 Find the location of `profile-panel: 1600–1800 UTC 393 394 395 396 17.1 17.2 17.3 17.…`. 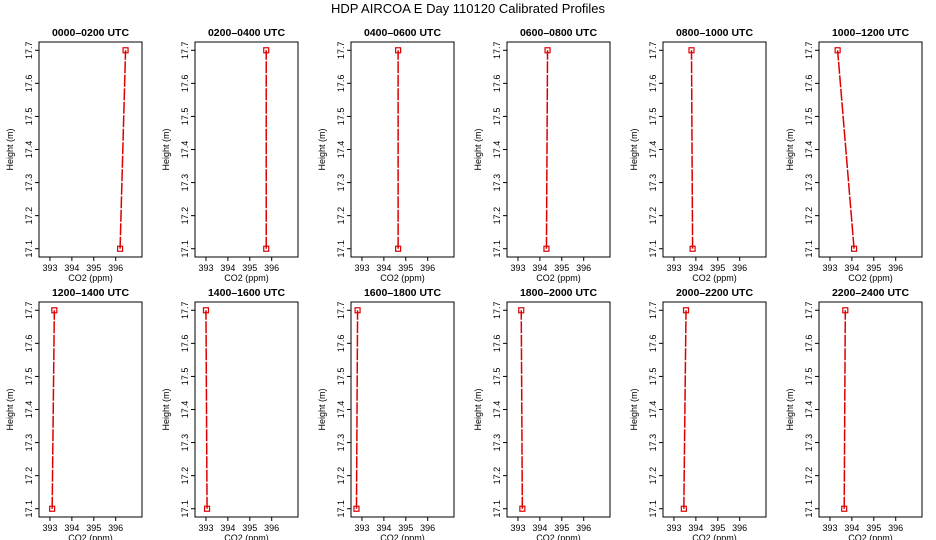

profile-panel: 1600–1800 UTC 393 394 395 396 17.1 17.2 17.3 17.… is located at coordinates (386, 413).